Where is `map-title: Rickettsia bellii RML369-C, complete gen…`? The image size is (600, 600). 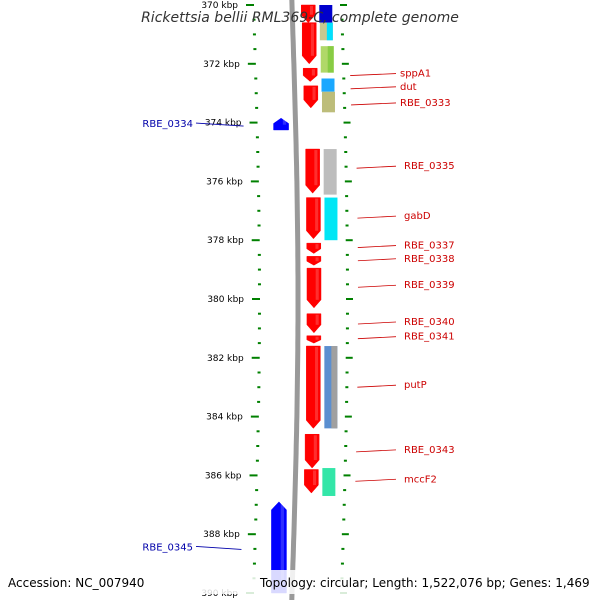 map-title: Rickettsia bellii RML369-C, complete gen… is located at coordinates (300, 18).